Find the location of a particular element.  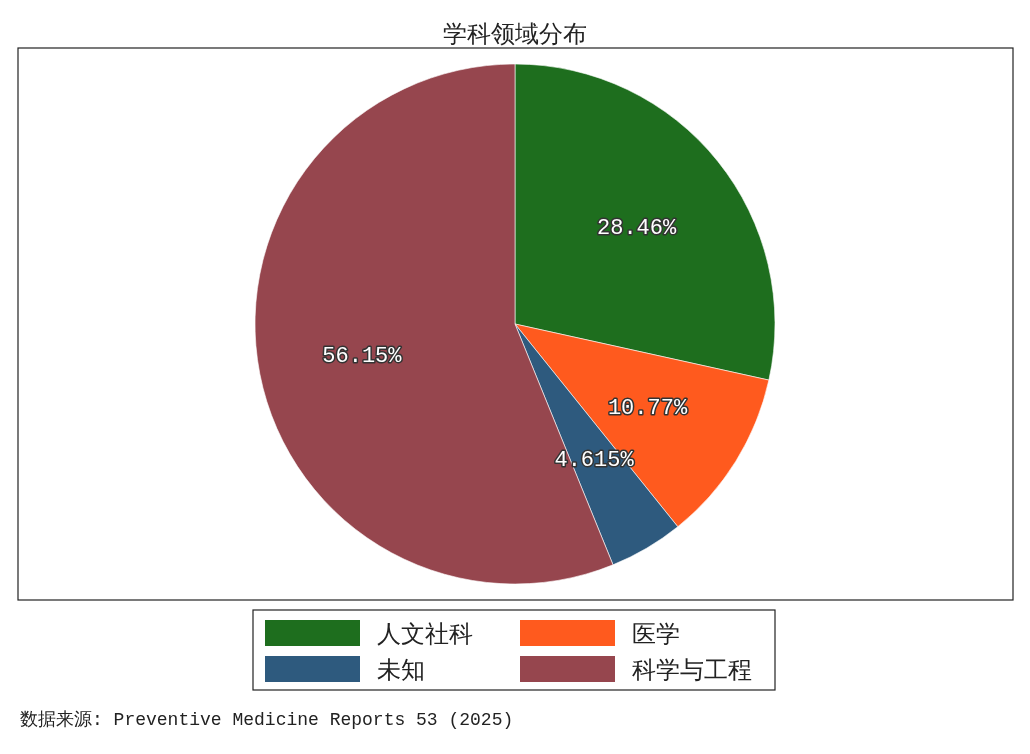

legend-label: 未知 is located at coordinates (401, 670).